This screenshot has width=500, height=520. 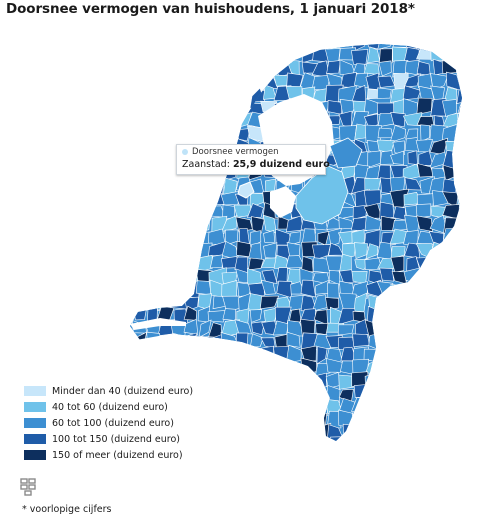 What do you see at coordinates (108, 391) in the screenshot?
I see `legend-item: Minder dan 40 (duizend euro)` at bounding box center [108, 391].